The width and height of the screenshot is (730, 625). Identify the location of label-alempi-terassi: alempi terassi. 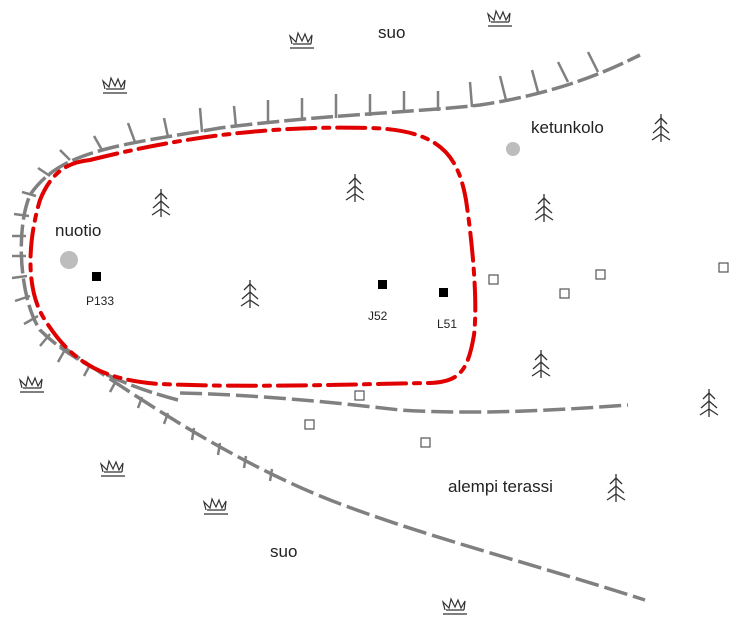
(500, 486).